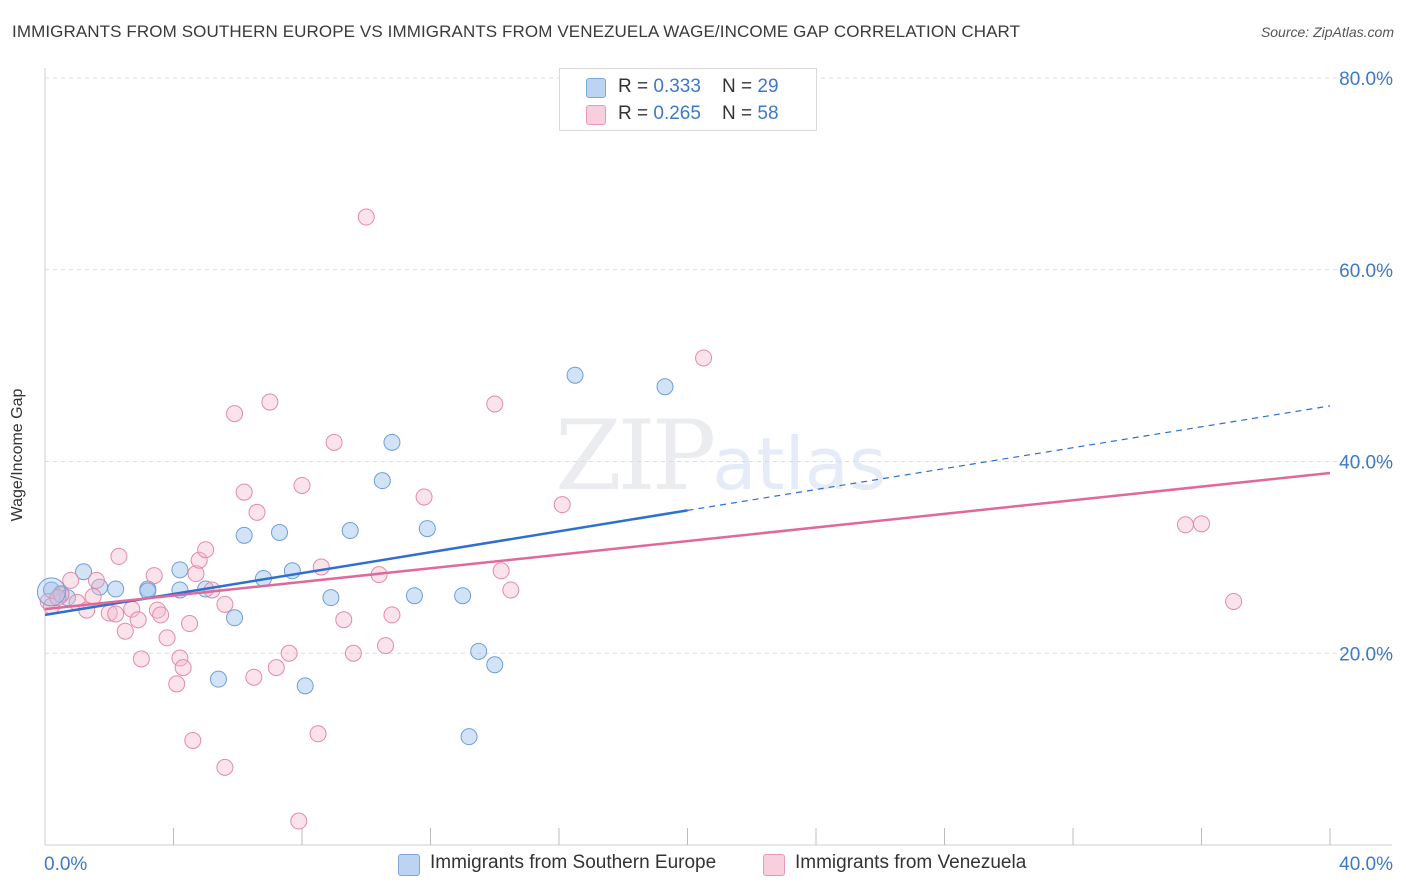 This screenshot has height=892, width=1406. What do you see at coordinates (1366, 271) in the screenshot?
I see `y-tick-label: 60.0%` at bounding box center [1366, 271].